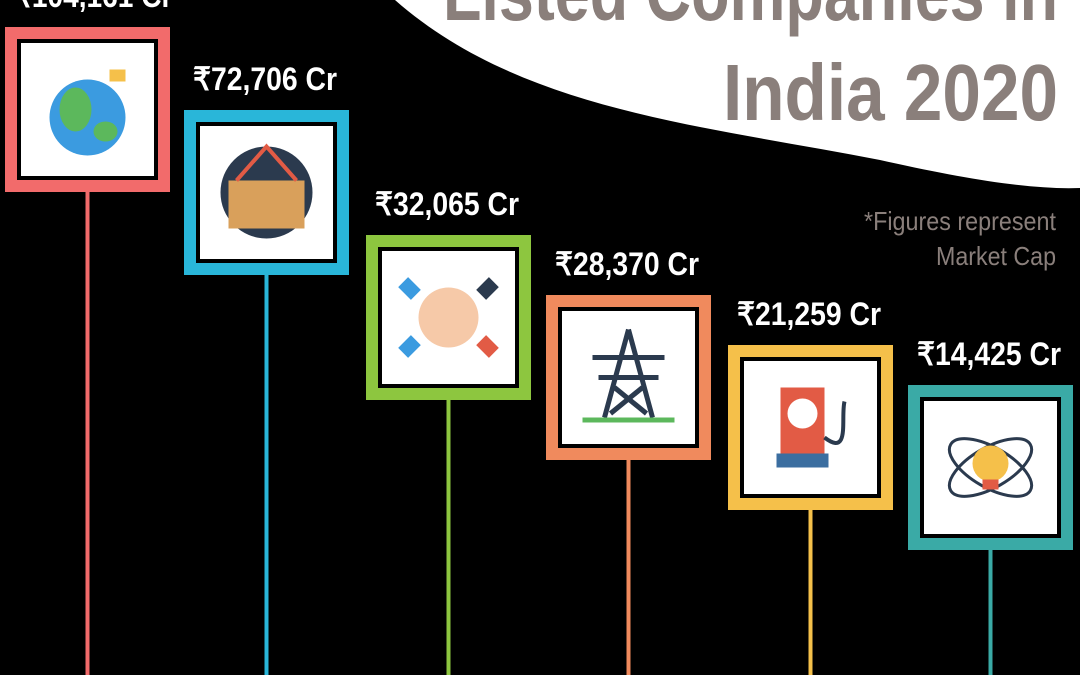  I want to click on title-line: Listed Companies in, so click(750, 18).